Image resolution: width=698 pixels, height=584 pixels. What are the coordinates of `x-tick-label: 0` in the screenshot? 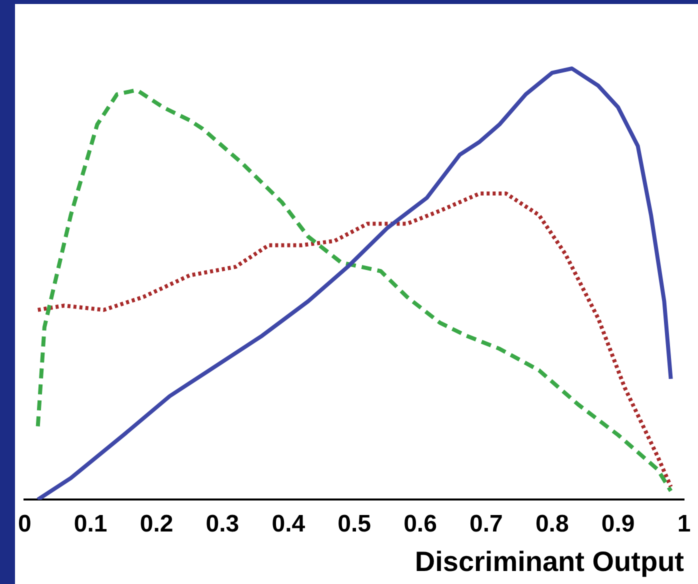 It's located at (25, 524).